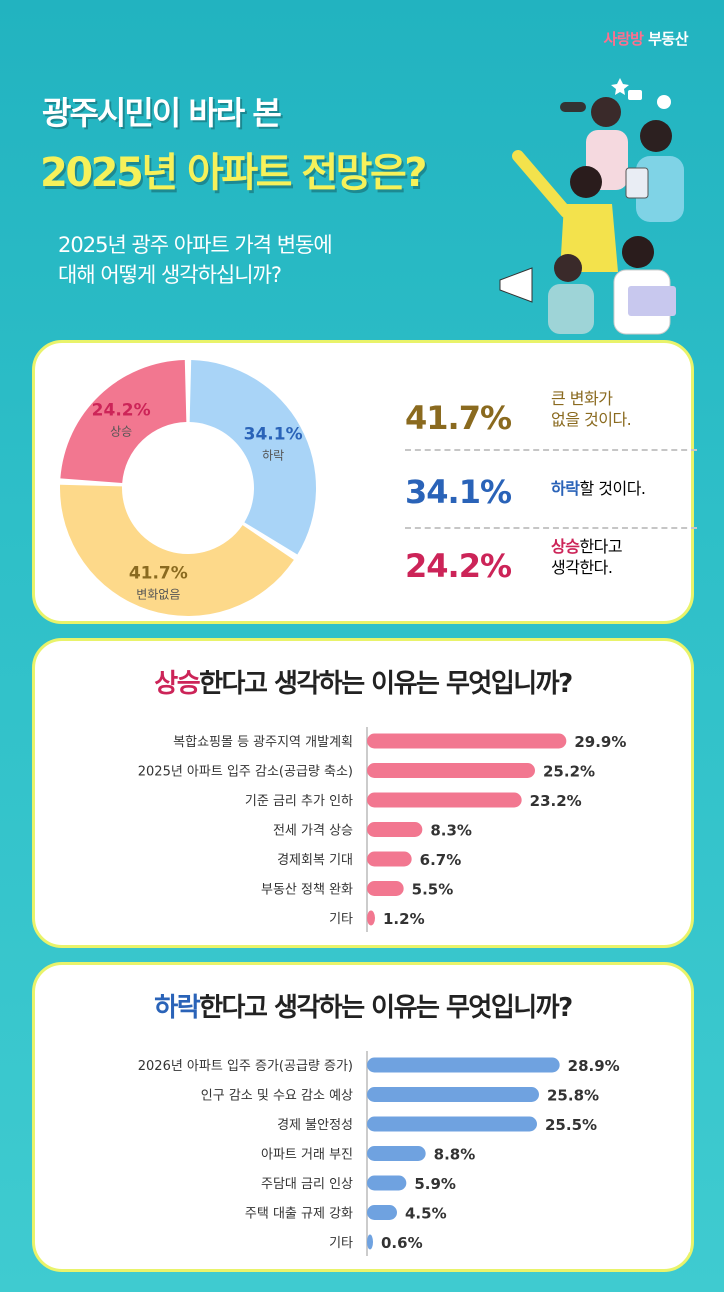  What do you see at coordinates (258, 260) in the screenshot?
I see `survey-question: 2025년 광주 아파트 가격 변동에 대해 어떻게 생각하십니까?` at bounding box center [258, 260].